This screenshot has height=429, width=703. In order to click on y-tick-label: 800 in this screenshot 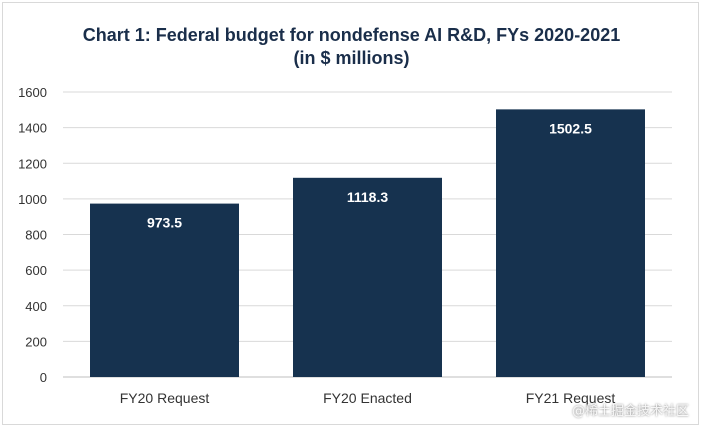, I will do `click(36, 235)`.